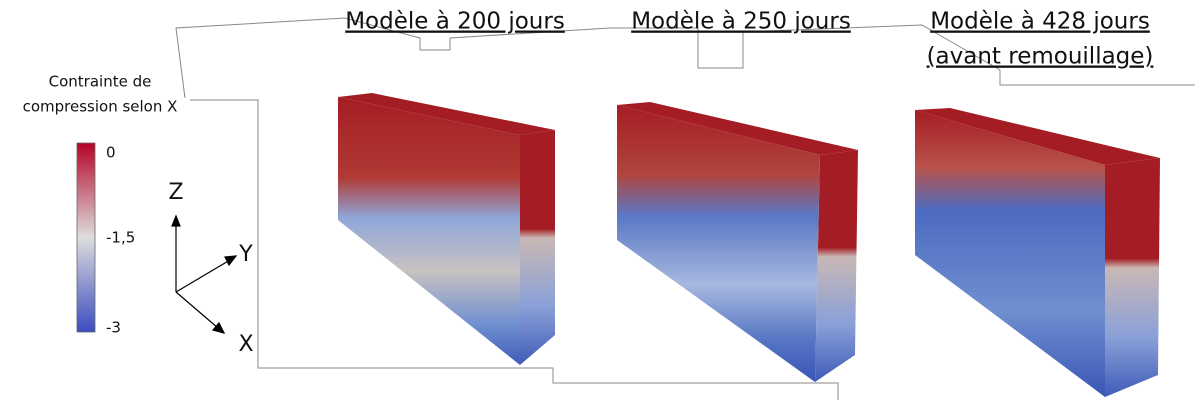  What do you see at coordinates (120, 238) in the screenshot?
I see `colorbar-label: -1,5` at bounding box center [120, 238].